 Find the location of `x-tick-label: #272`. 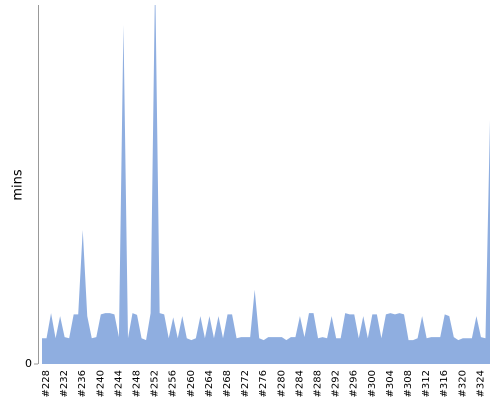

x-tick-label: #272 is located at coordinates (245, 383).